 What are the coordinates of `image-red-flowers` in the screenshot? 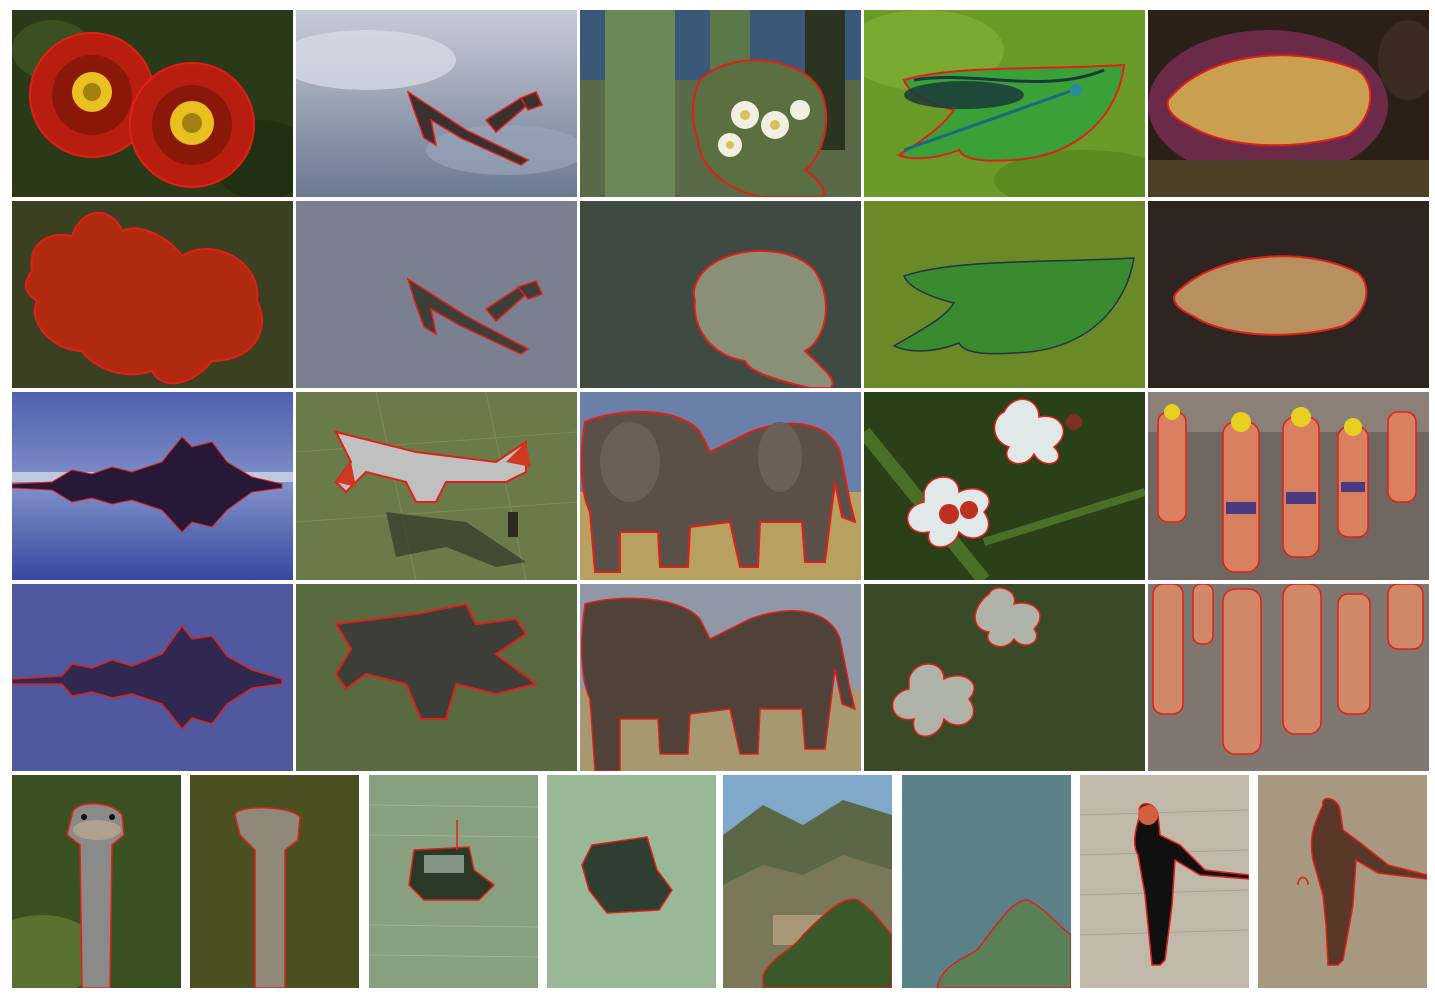 It's located at (152, 103).